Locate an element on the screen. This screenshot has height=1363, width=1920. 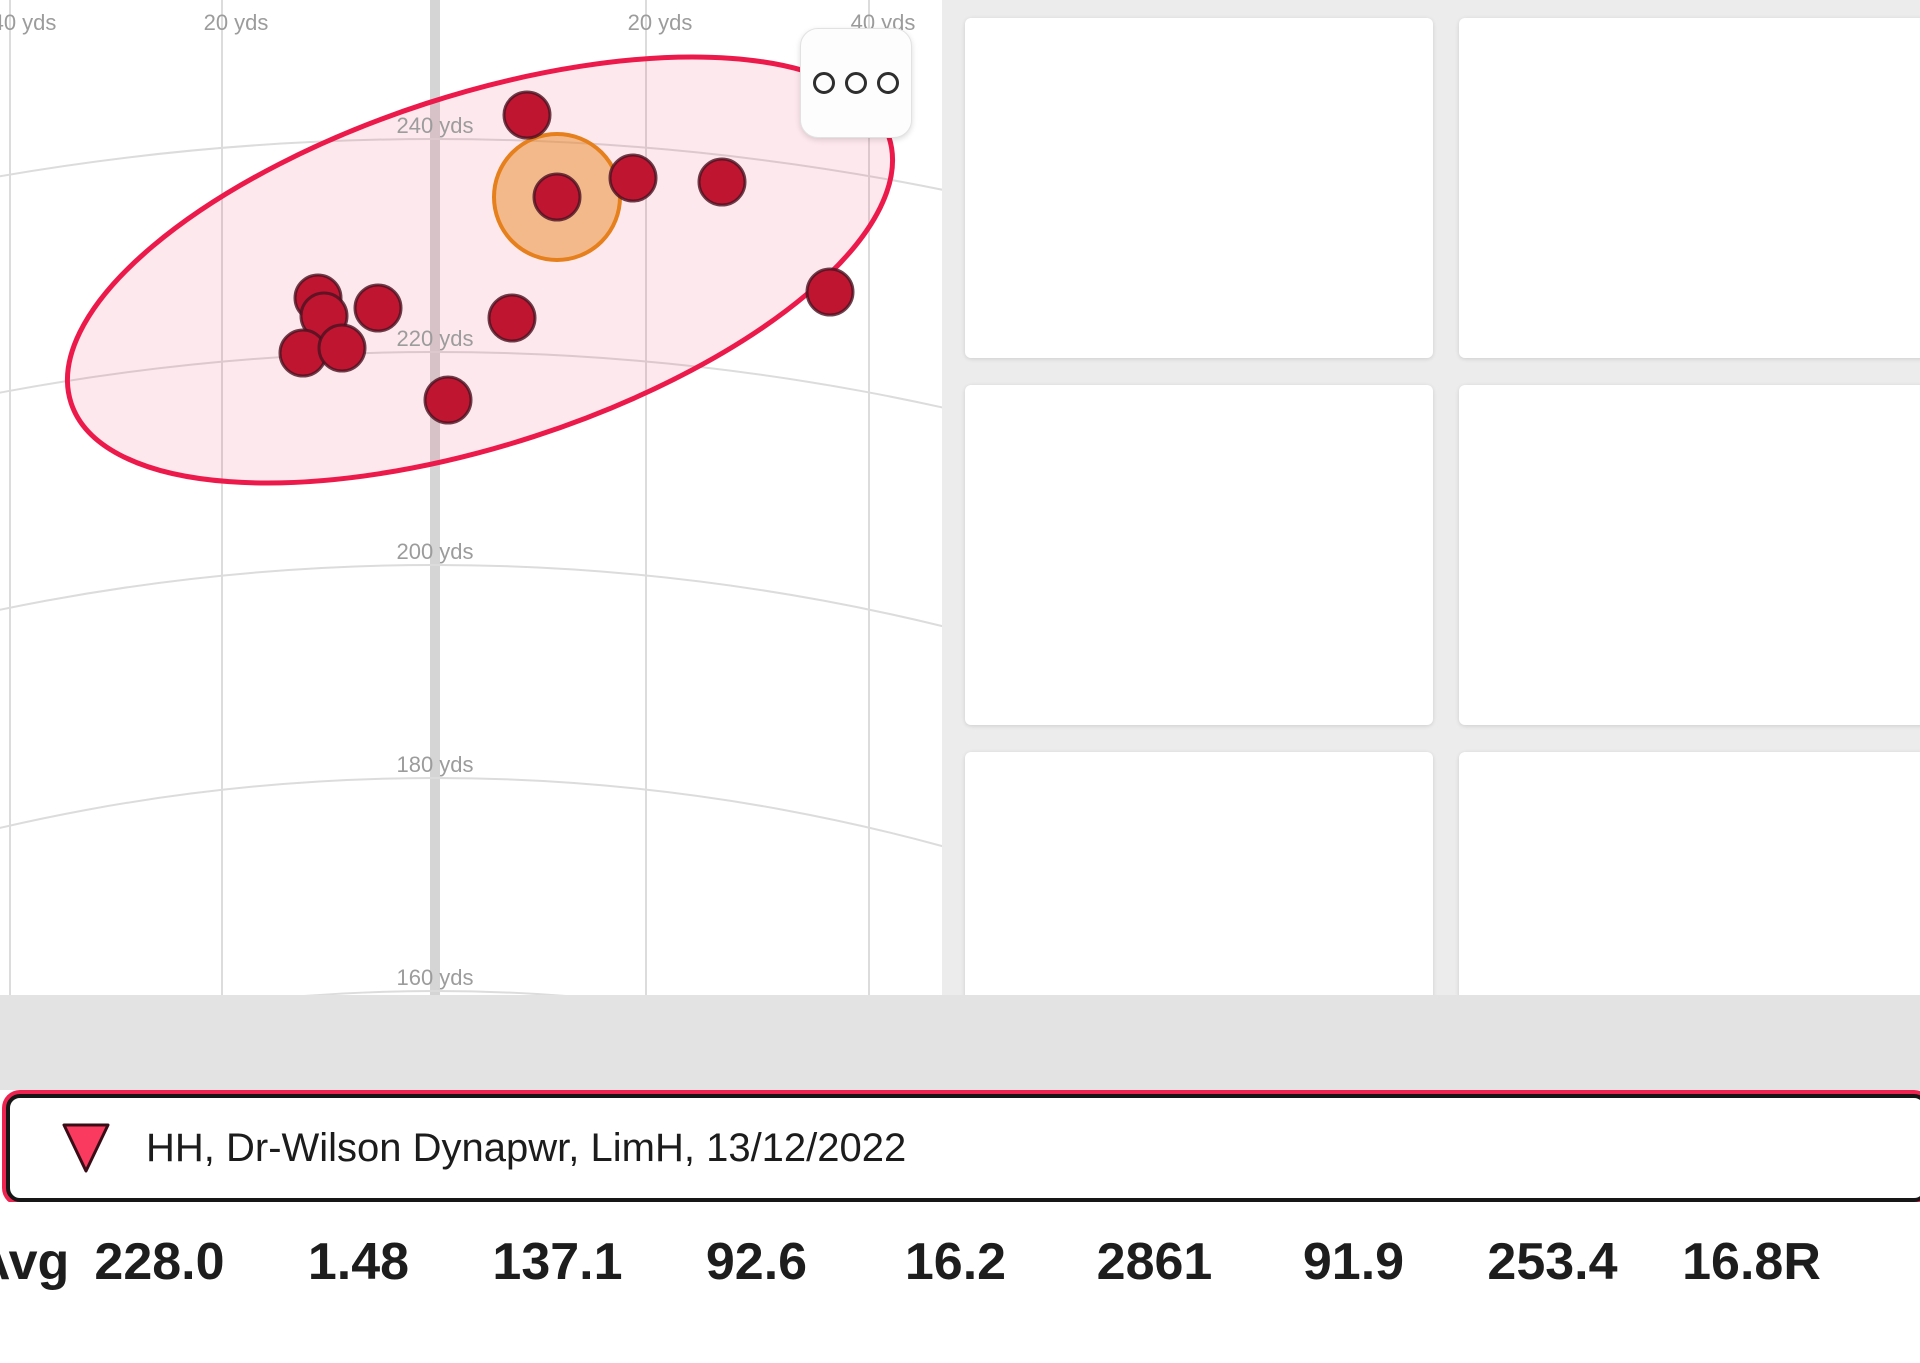
avg-cell: 228.0 is located at coordinates (159, 1262).